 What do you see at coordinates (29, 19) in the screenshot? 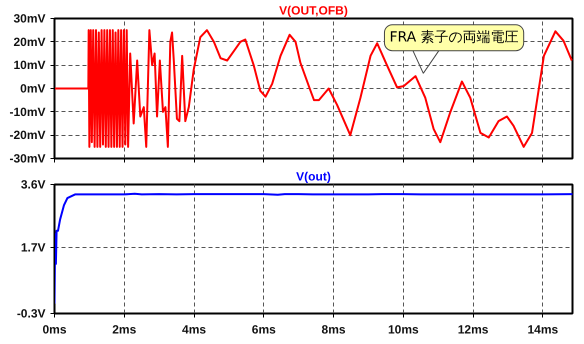
I see `y-tick-label: 30mV` at bounding box center [29, 19].